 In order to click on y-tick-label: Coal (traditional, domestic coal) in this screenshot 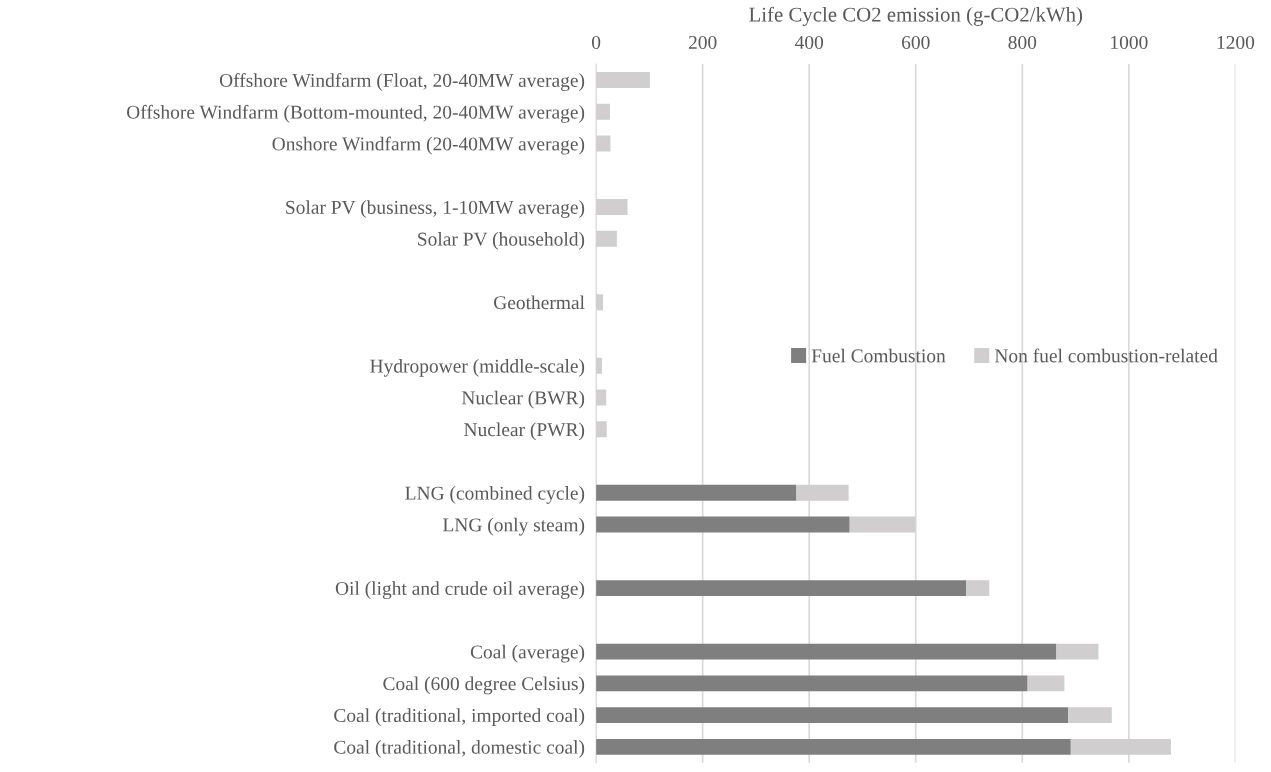, I will do `click(459, 749)`.